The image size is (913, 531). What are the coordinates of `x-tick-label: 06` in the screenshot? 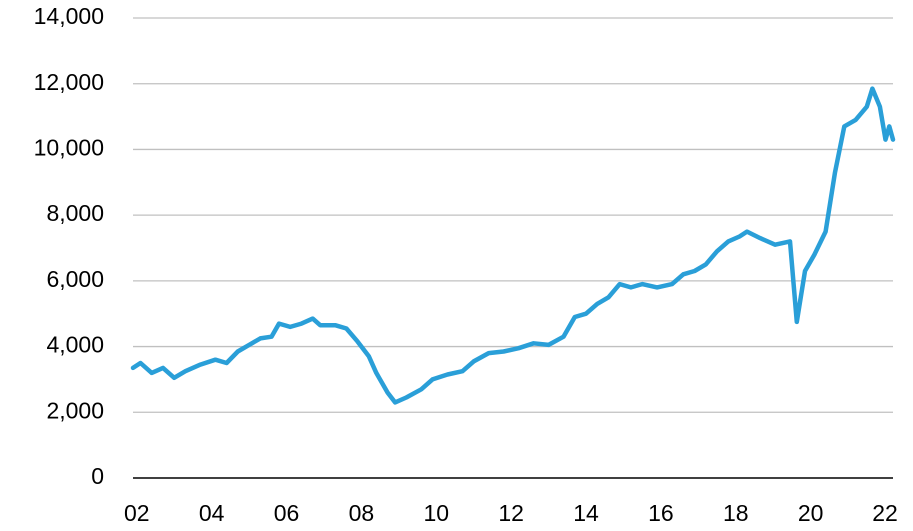 It's located at (287, 513).